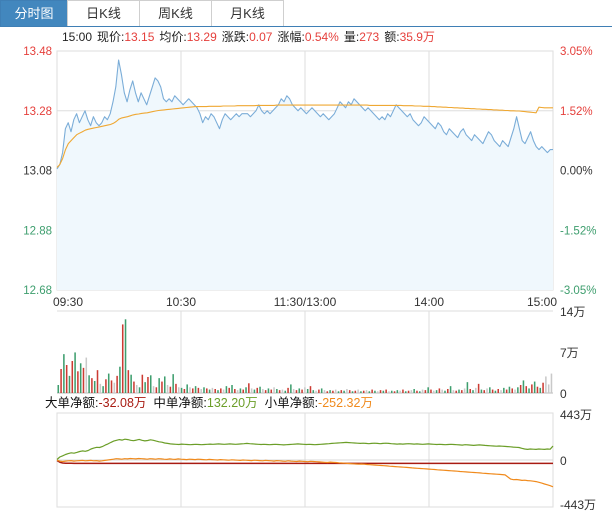 The image size is (612, 513). I want to click on price-axis-tick-right: -1.52%, so click(578, 231).